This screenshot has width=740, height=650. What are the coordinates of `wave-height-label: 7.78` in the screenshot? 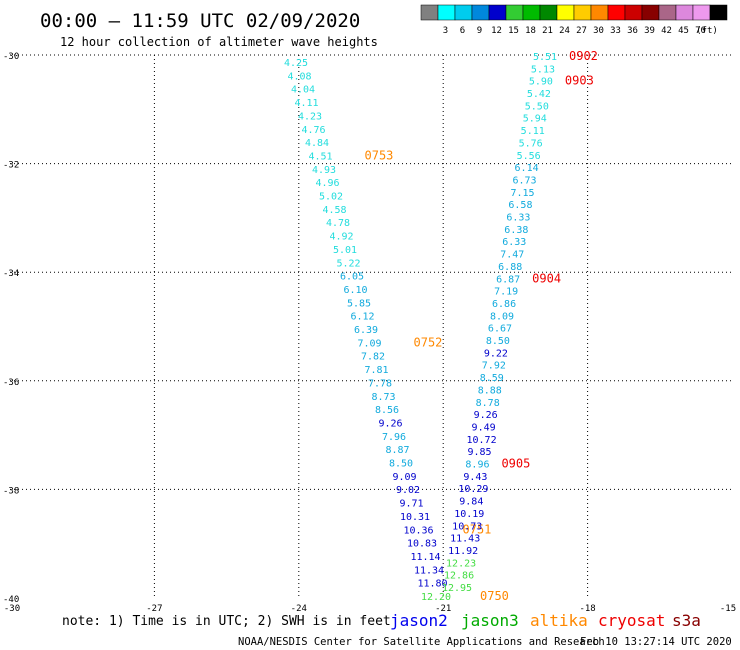 It's located at (380, 383).